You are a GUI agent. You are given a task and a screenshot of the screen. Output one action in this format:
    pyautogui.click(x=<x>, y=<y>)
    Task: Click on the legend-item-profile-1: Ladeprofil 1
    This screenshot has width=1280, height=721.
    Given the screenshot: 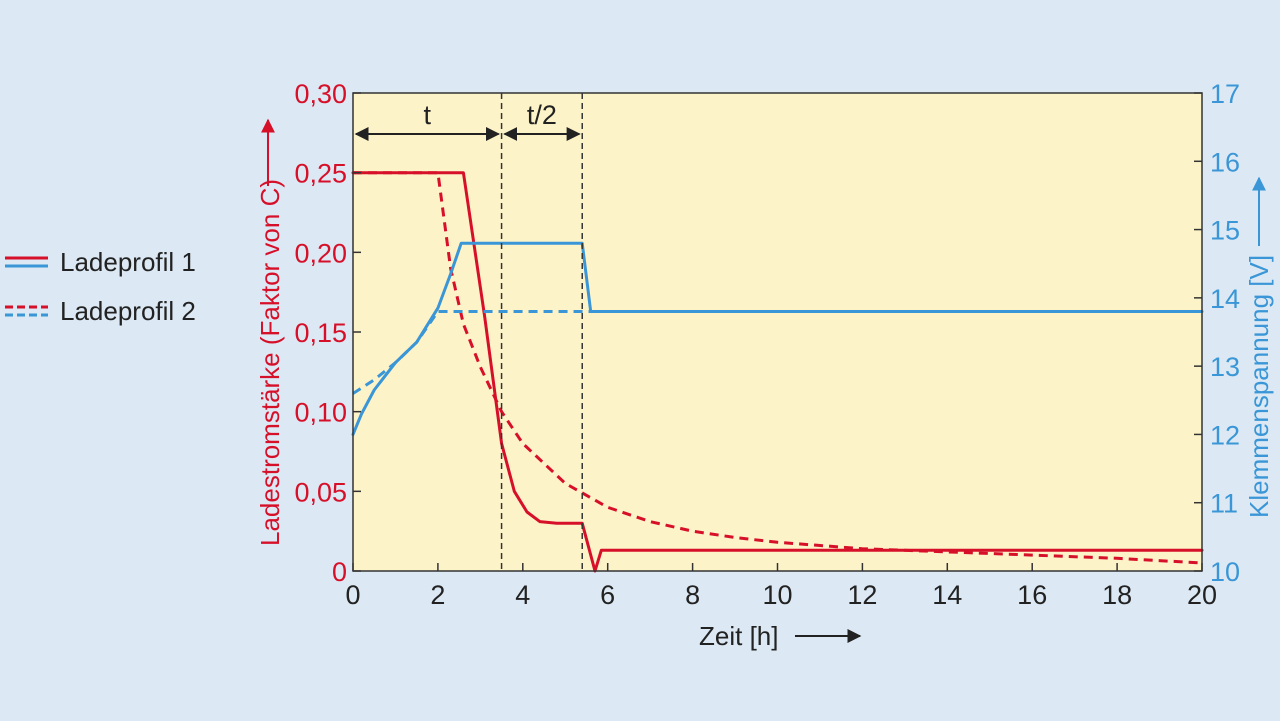 What is the action you would take?
    pyautogui.click(x=100, y=262)
    